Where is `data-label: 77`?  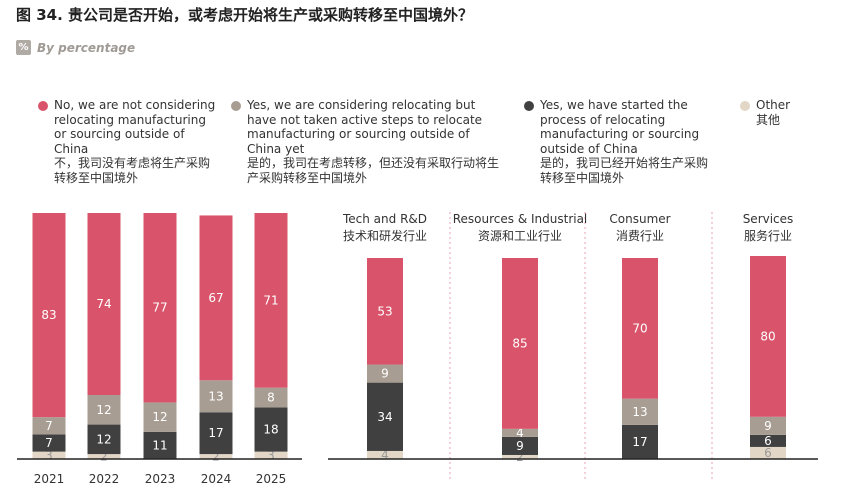
data-label: 77 is located at coordinates (159, 308).